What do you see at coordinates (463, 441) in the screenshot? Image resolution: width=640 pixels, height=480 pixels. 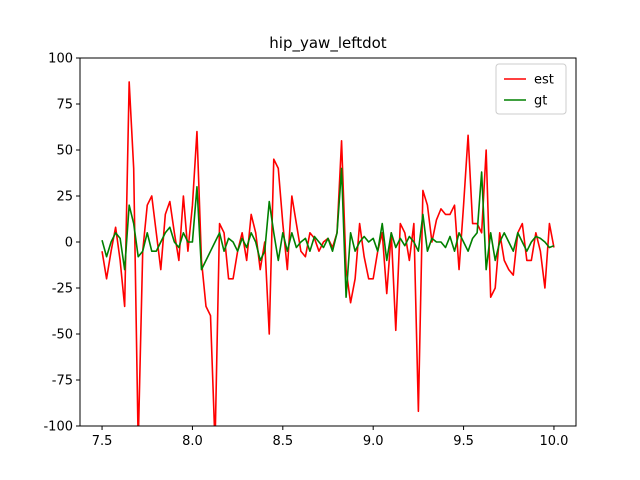 I see `x-tick-label: 9.5` at bounding box center [463, 441].